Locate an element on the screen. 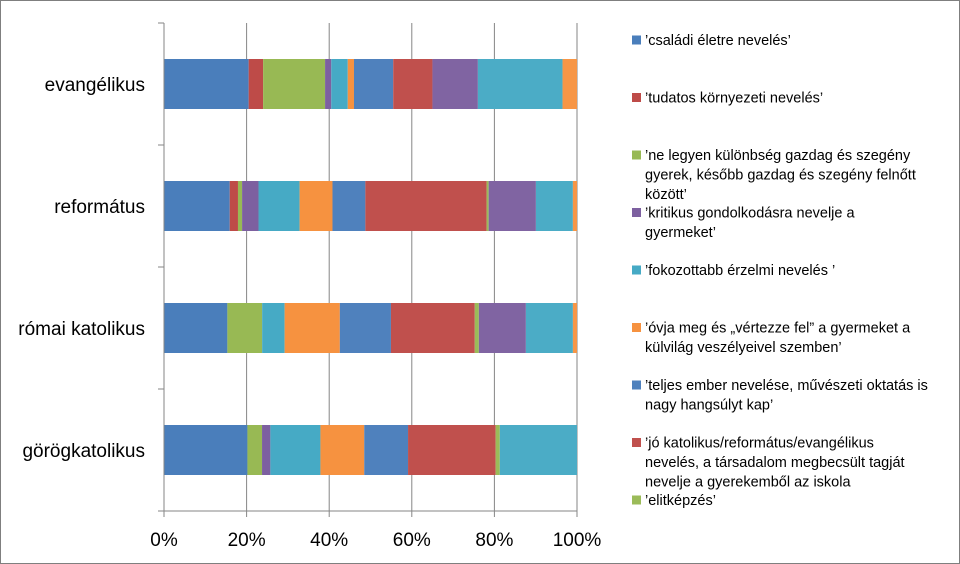  x-tick-label: 0% is located at coordinates (164, 540).